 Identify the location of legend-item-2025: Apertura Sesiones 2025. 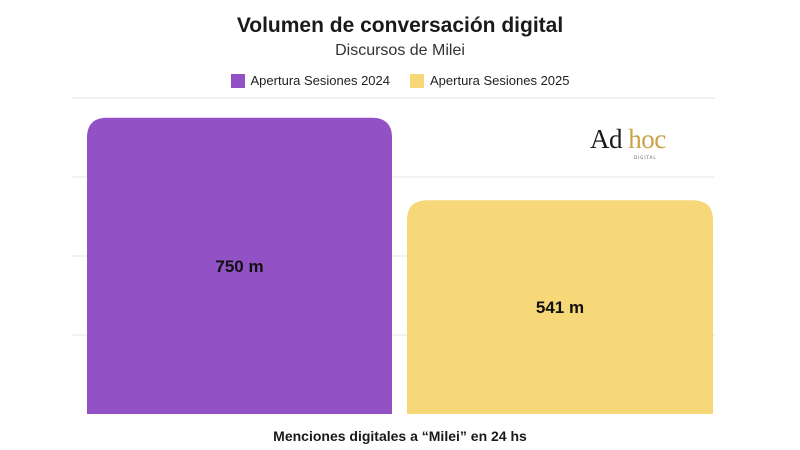
(489, 80).